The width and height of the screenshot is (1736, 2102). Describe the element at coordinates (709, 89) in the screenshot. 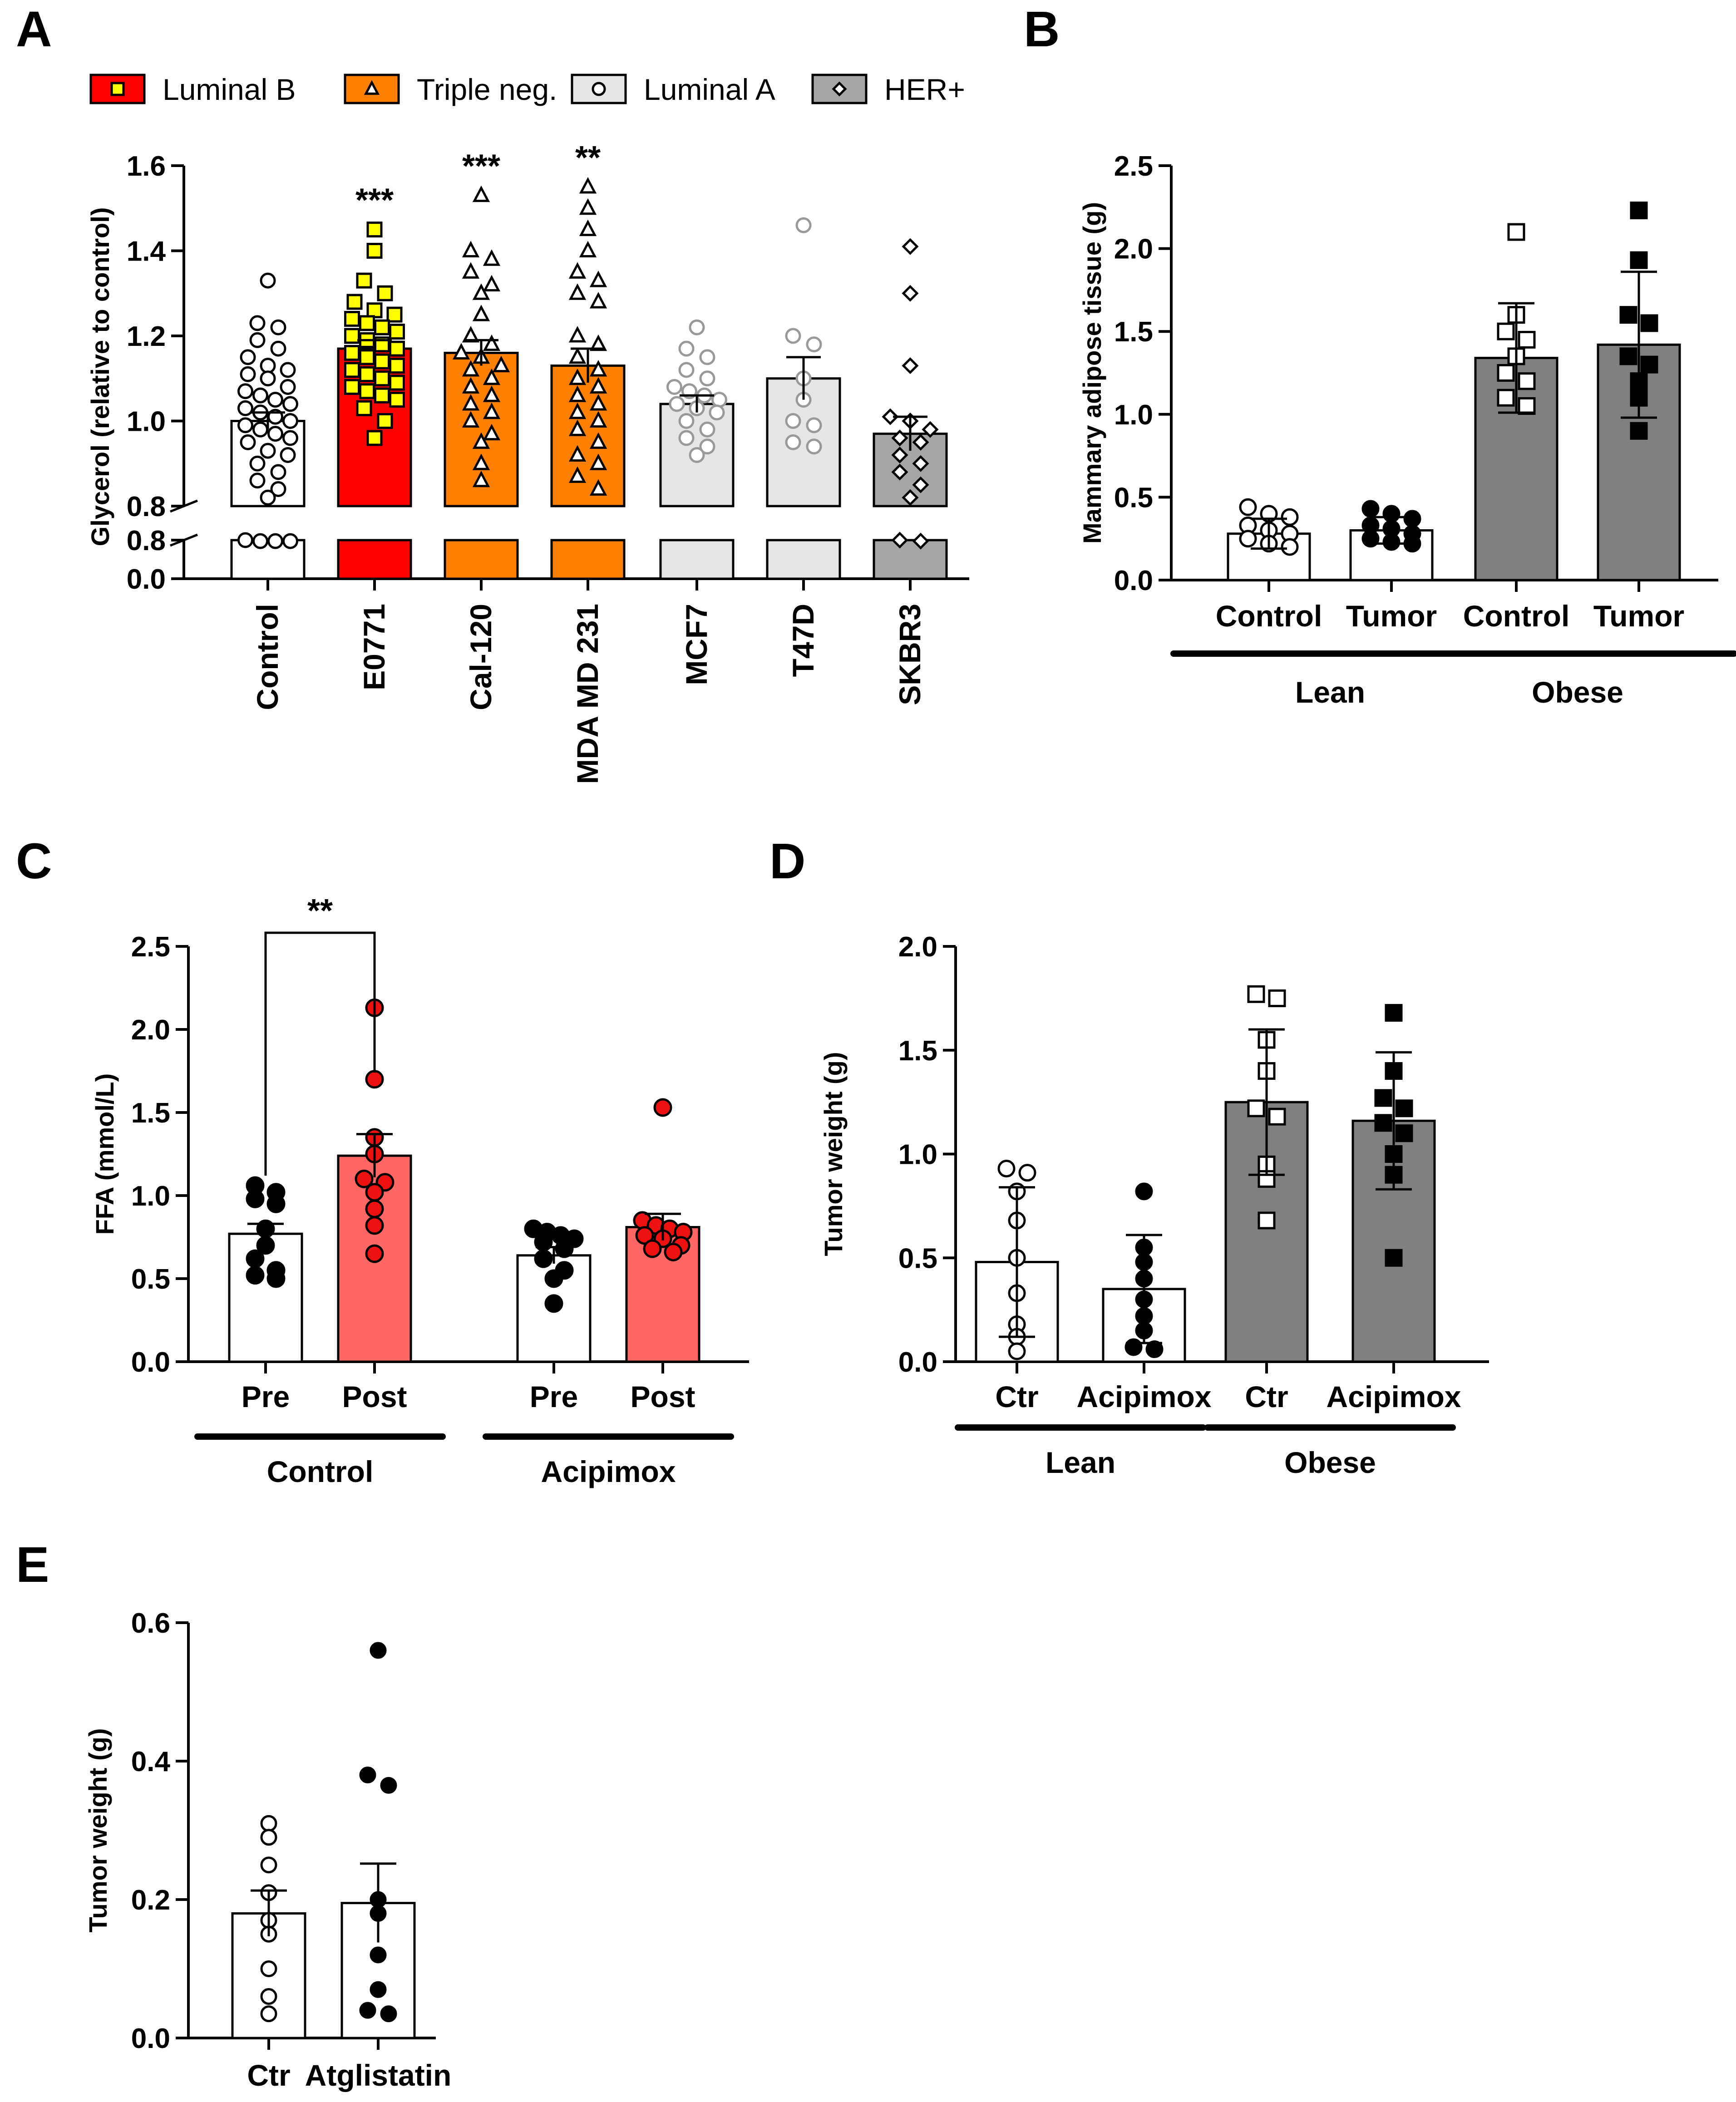

I see `legend-label-2: Luminal A` at that location.